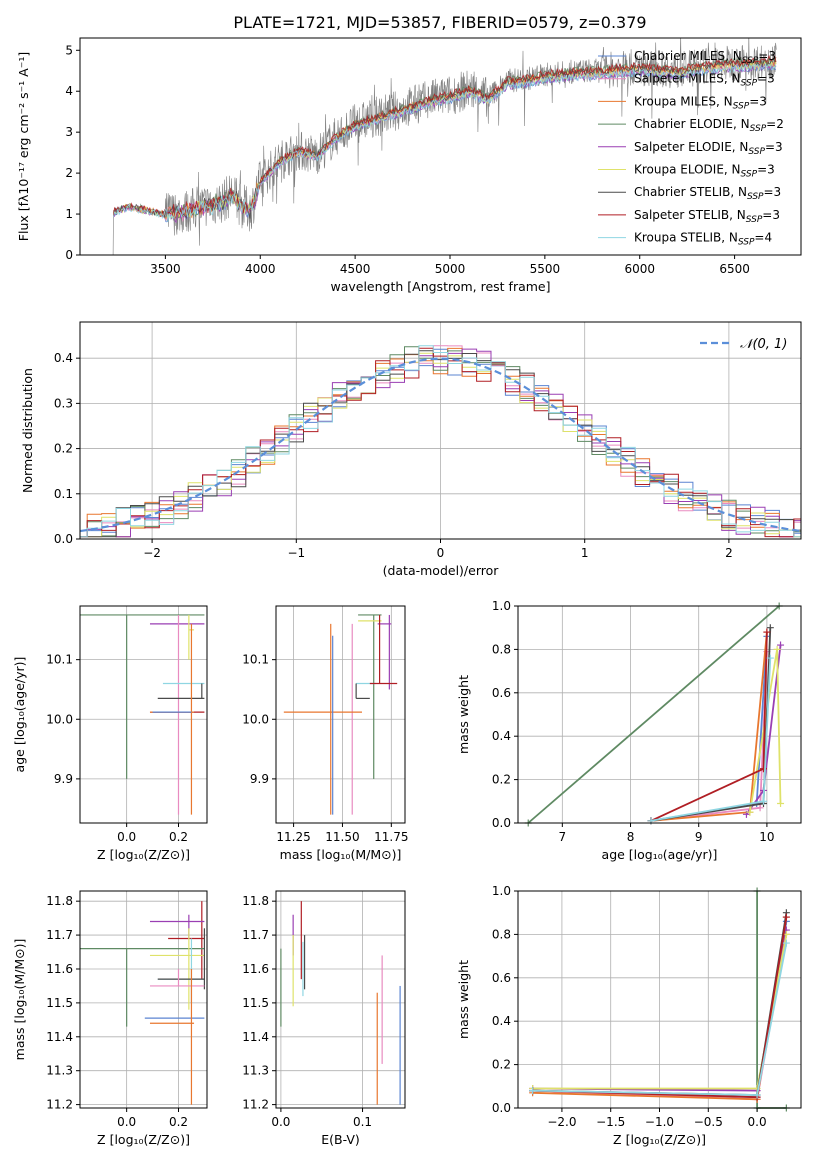 Image resolution: width=819 pixels, height=1170 pixels. Describe the element at coordinates (729, 553) in the screenshot. I see `x-tick-label: 2` at that location.